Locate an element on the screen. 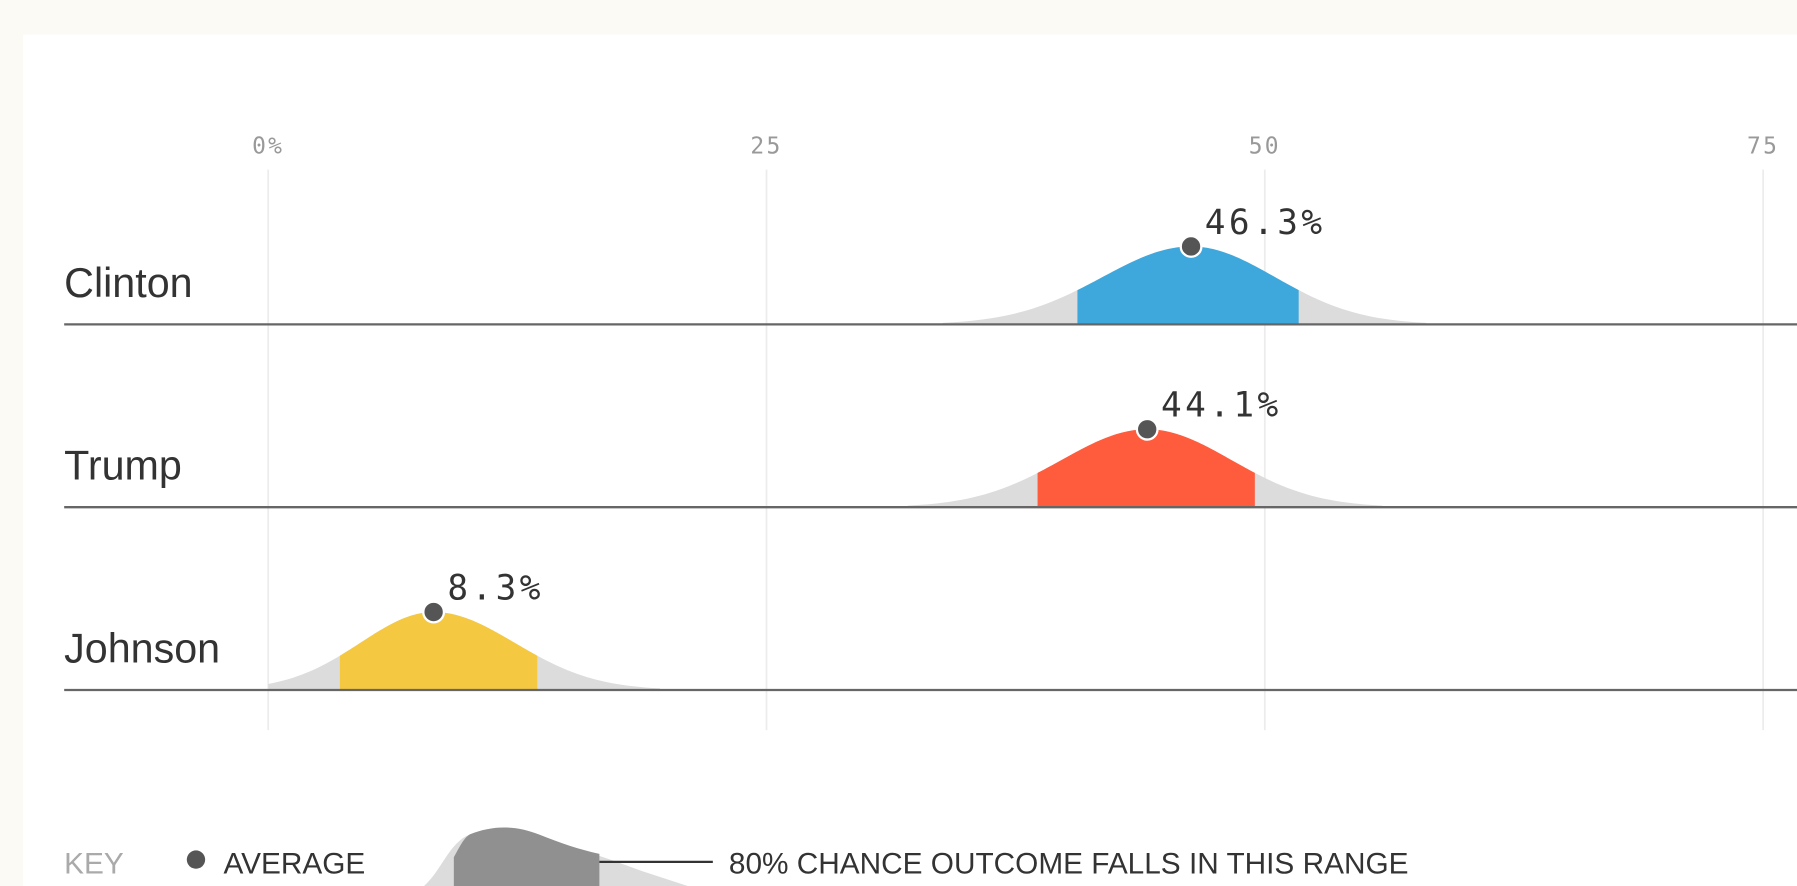 The height and width of the screenshot is (886, 1797). value-label: 8.3% is located at coordinates (495, 588).